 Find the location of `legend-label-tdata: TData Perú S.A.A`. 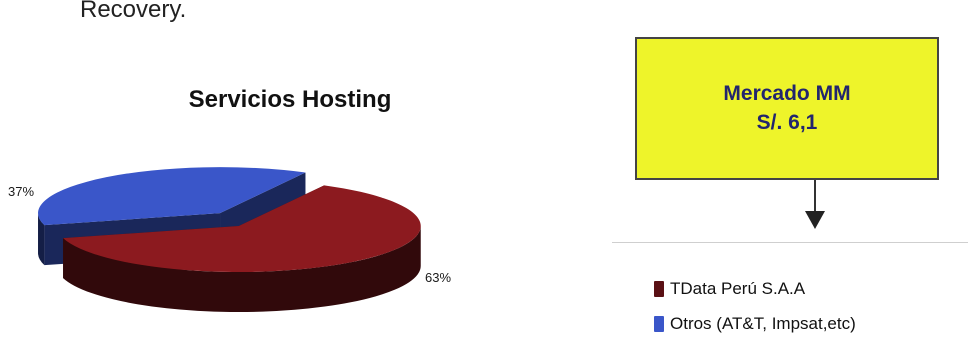

legend-label-tdata: TData Perú S.A.A is located at coordinates (738, 288).